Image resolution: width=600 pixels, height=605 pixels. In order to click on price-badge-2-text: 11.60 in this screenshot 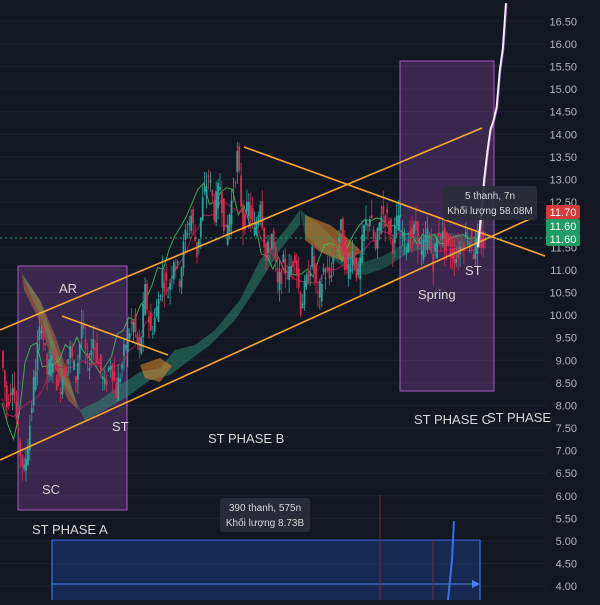, I will do `click(563, 227)`.